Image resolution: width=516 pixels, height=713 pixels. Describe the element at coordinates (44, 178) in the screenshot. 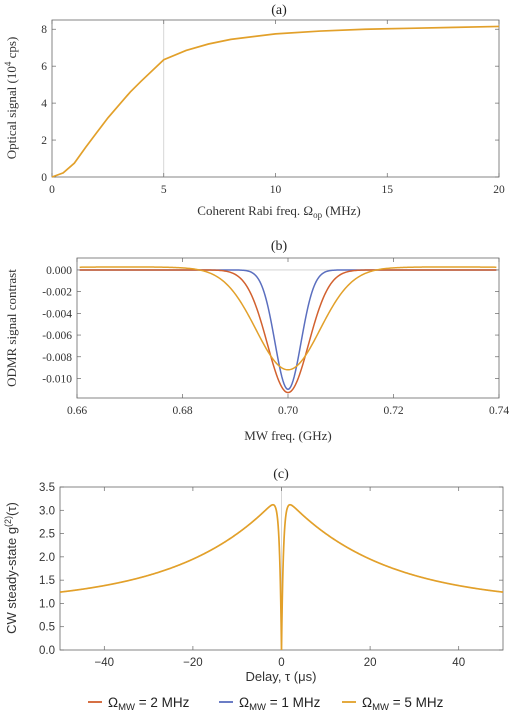

I see `panel-a-y-tick-label: 0` at that location.